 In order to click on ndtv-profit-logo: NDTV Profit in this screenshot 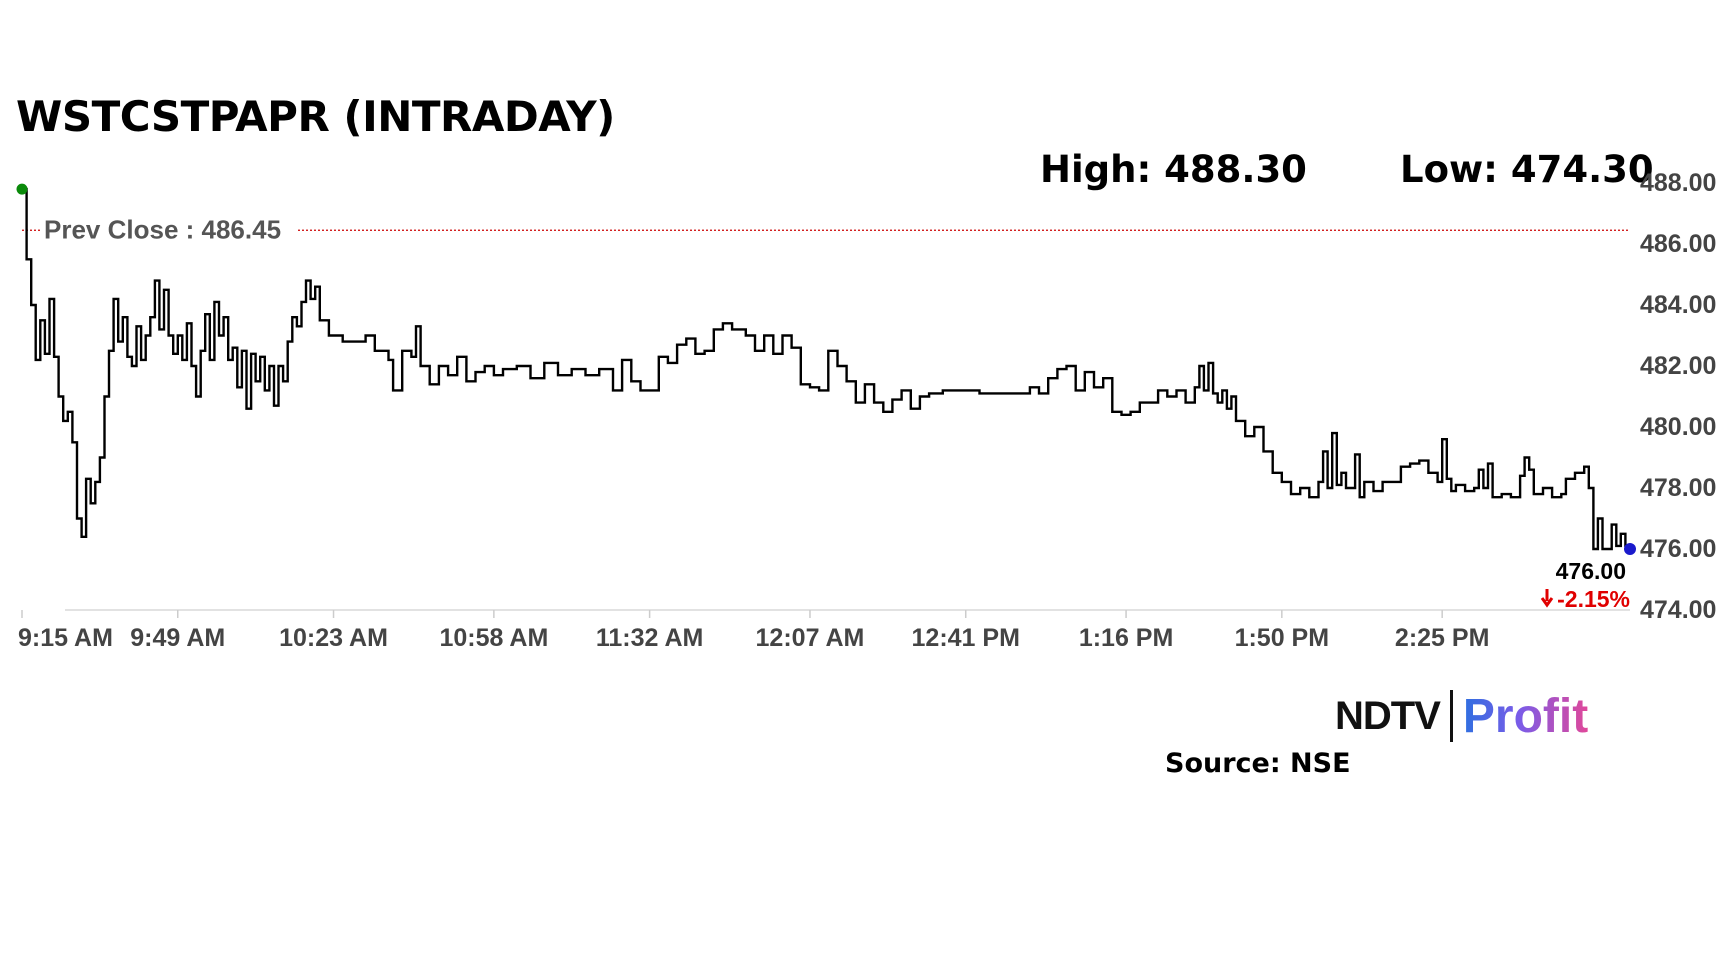, I will do `click(1462, 716)`.